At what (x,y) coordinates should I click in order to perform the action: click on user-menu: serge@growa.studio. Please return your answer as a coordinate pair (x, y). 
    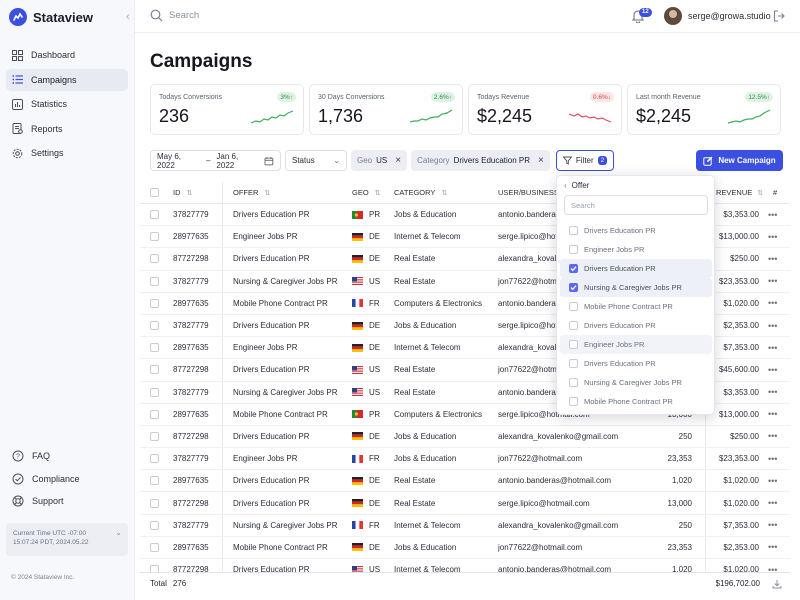
    Looking at the image, I should click on (717, 16).